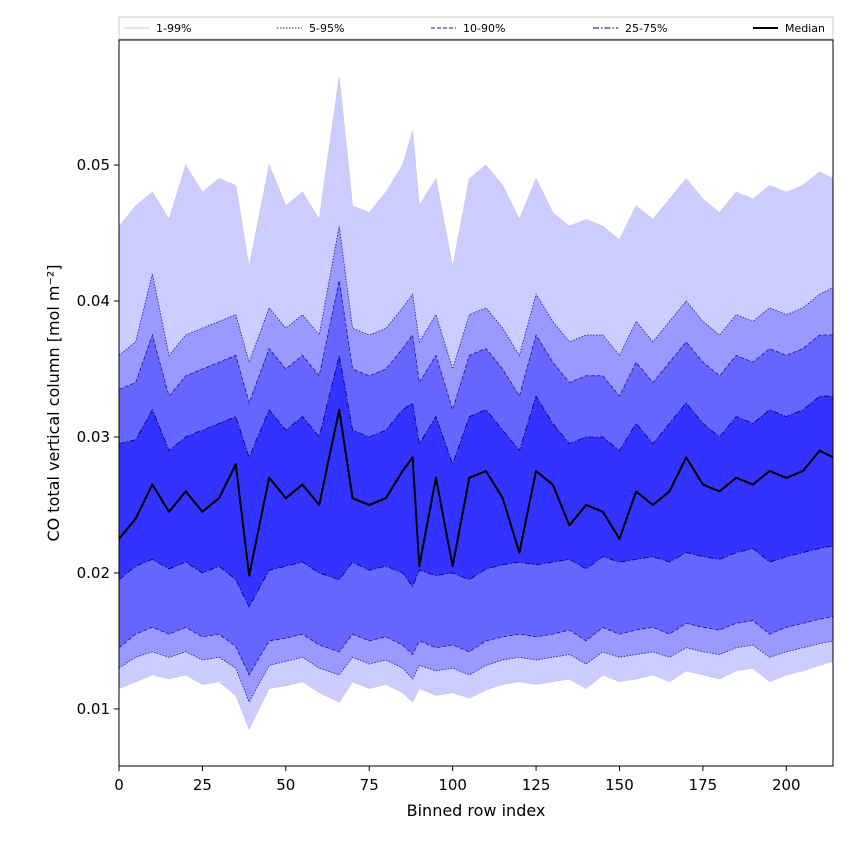 The image size is (850, 850). I want to click on legend-item-5-95pct: 5-95%, so click(310, 28).